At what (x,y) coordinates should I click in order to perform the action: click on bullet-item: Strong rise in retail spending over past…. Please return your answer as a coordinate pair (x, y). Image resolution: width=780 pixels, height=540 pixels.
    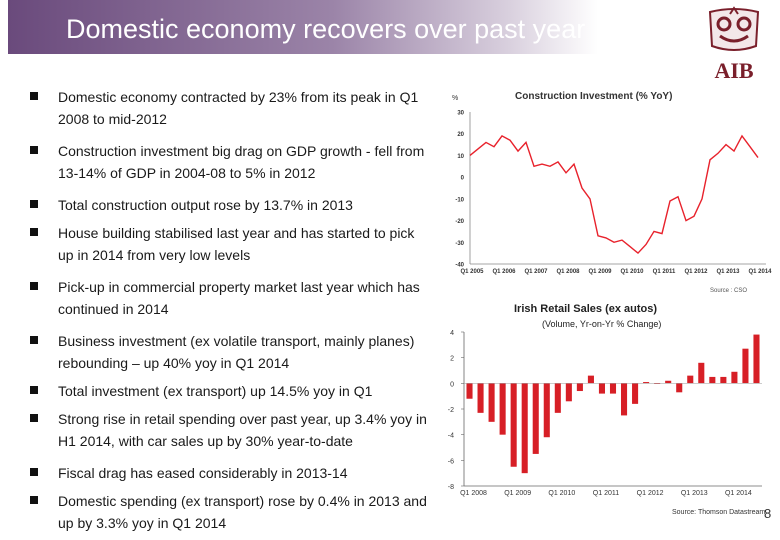
    Looking at the image, I should click on (230, 430).